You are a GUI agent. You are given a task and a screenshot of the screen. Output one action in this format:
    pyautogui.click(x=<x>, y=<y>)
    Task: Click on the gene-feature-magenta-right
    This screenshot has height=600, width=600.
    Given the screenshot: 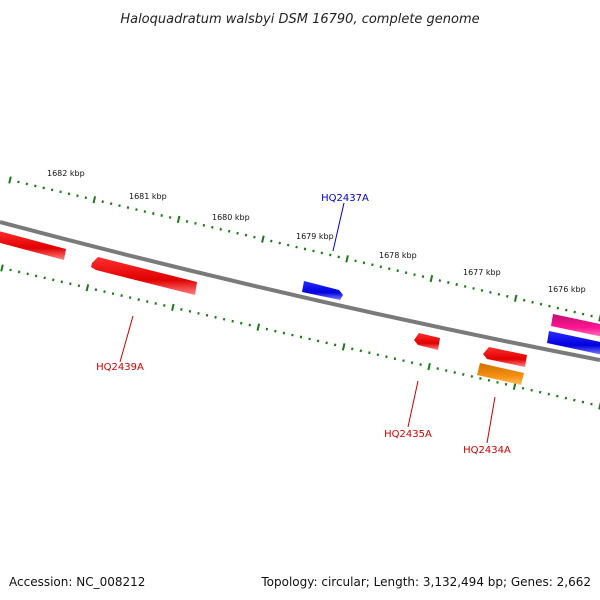 What is the action you would take?
    pyautogui.click(x=575, y=325)
    